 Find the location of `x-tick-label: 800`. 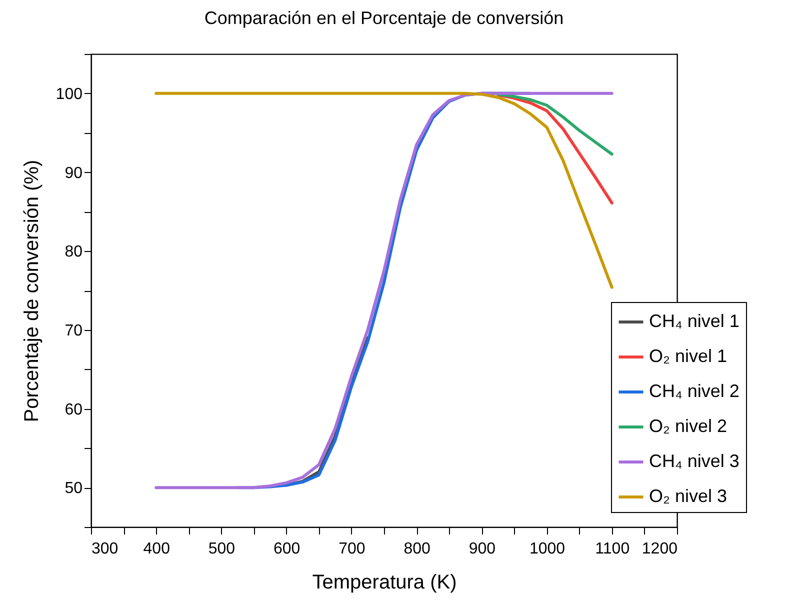

x-tick-label: 800 is located at coordinates (417, 549).